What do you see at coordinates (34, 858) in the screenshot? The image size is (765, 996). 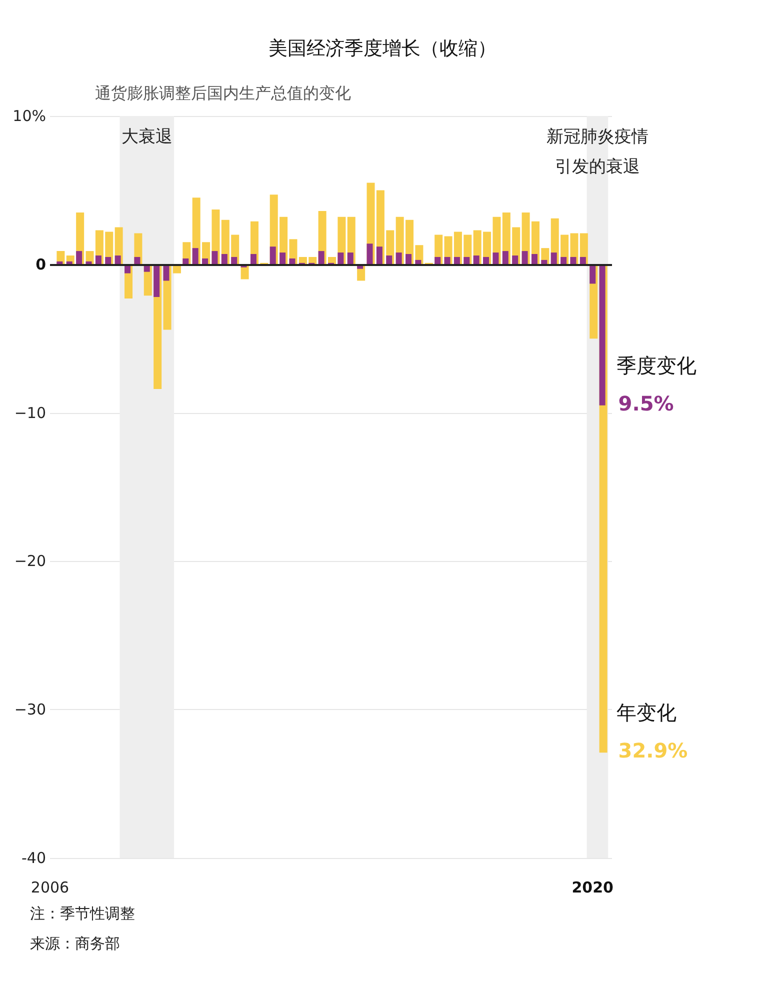 I see `y-tick-label: -40` at bounding box center [34, 858].